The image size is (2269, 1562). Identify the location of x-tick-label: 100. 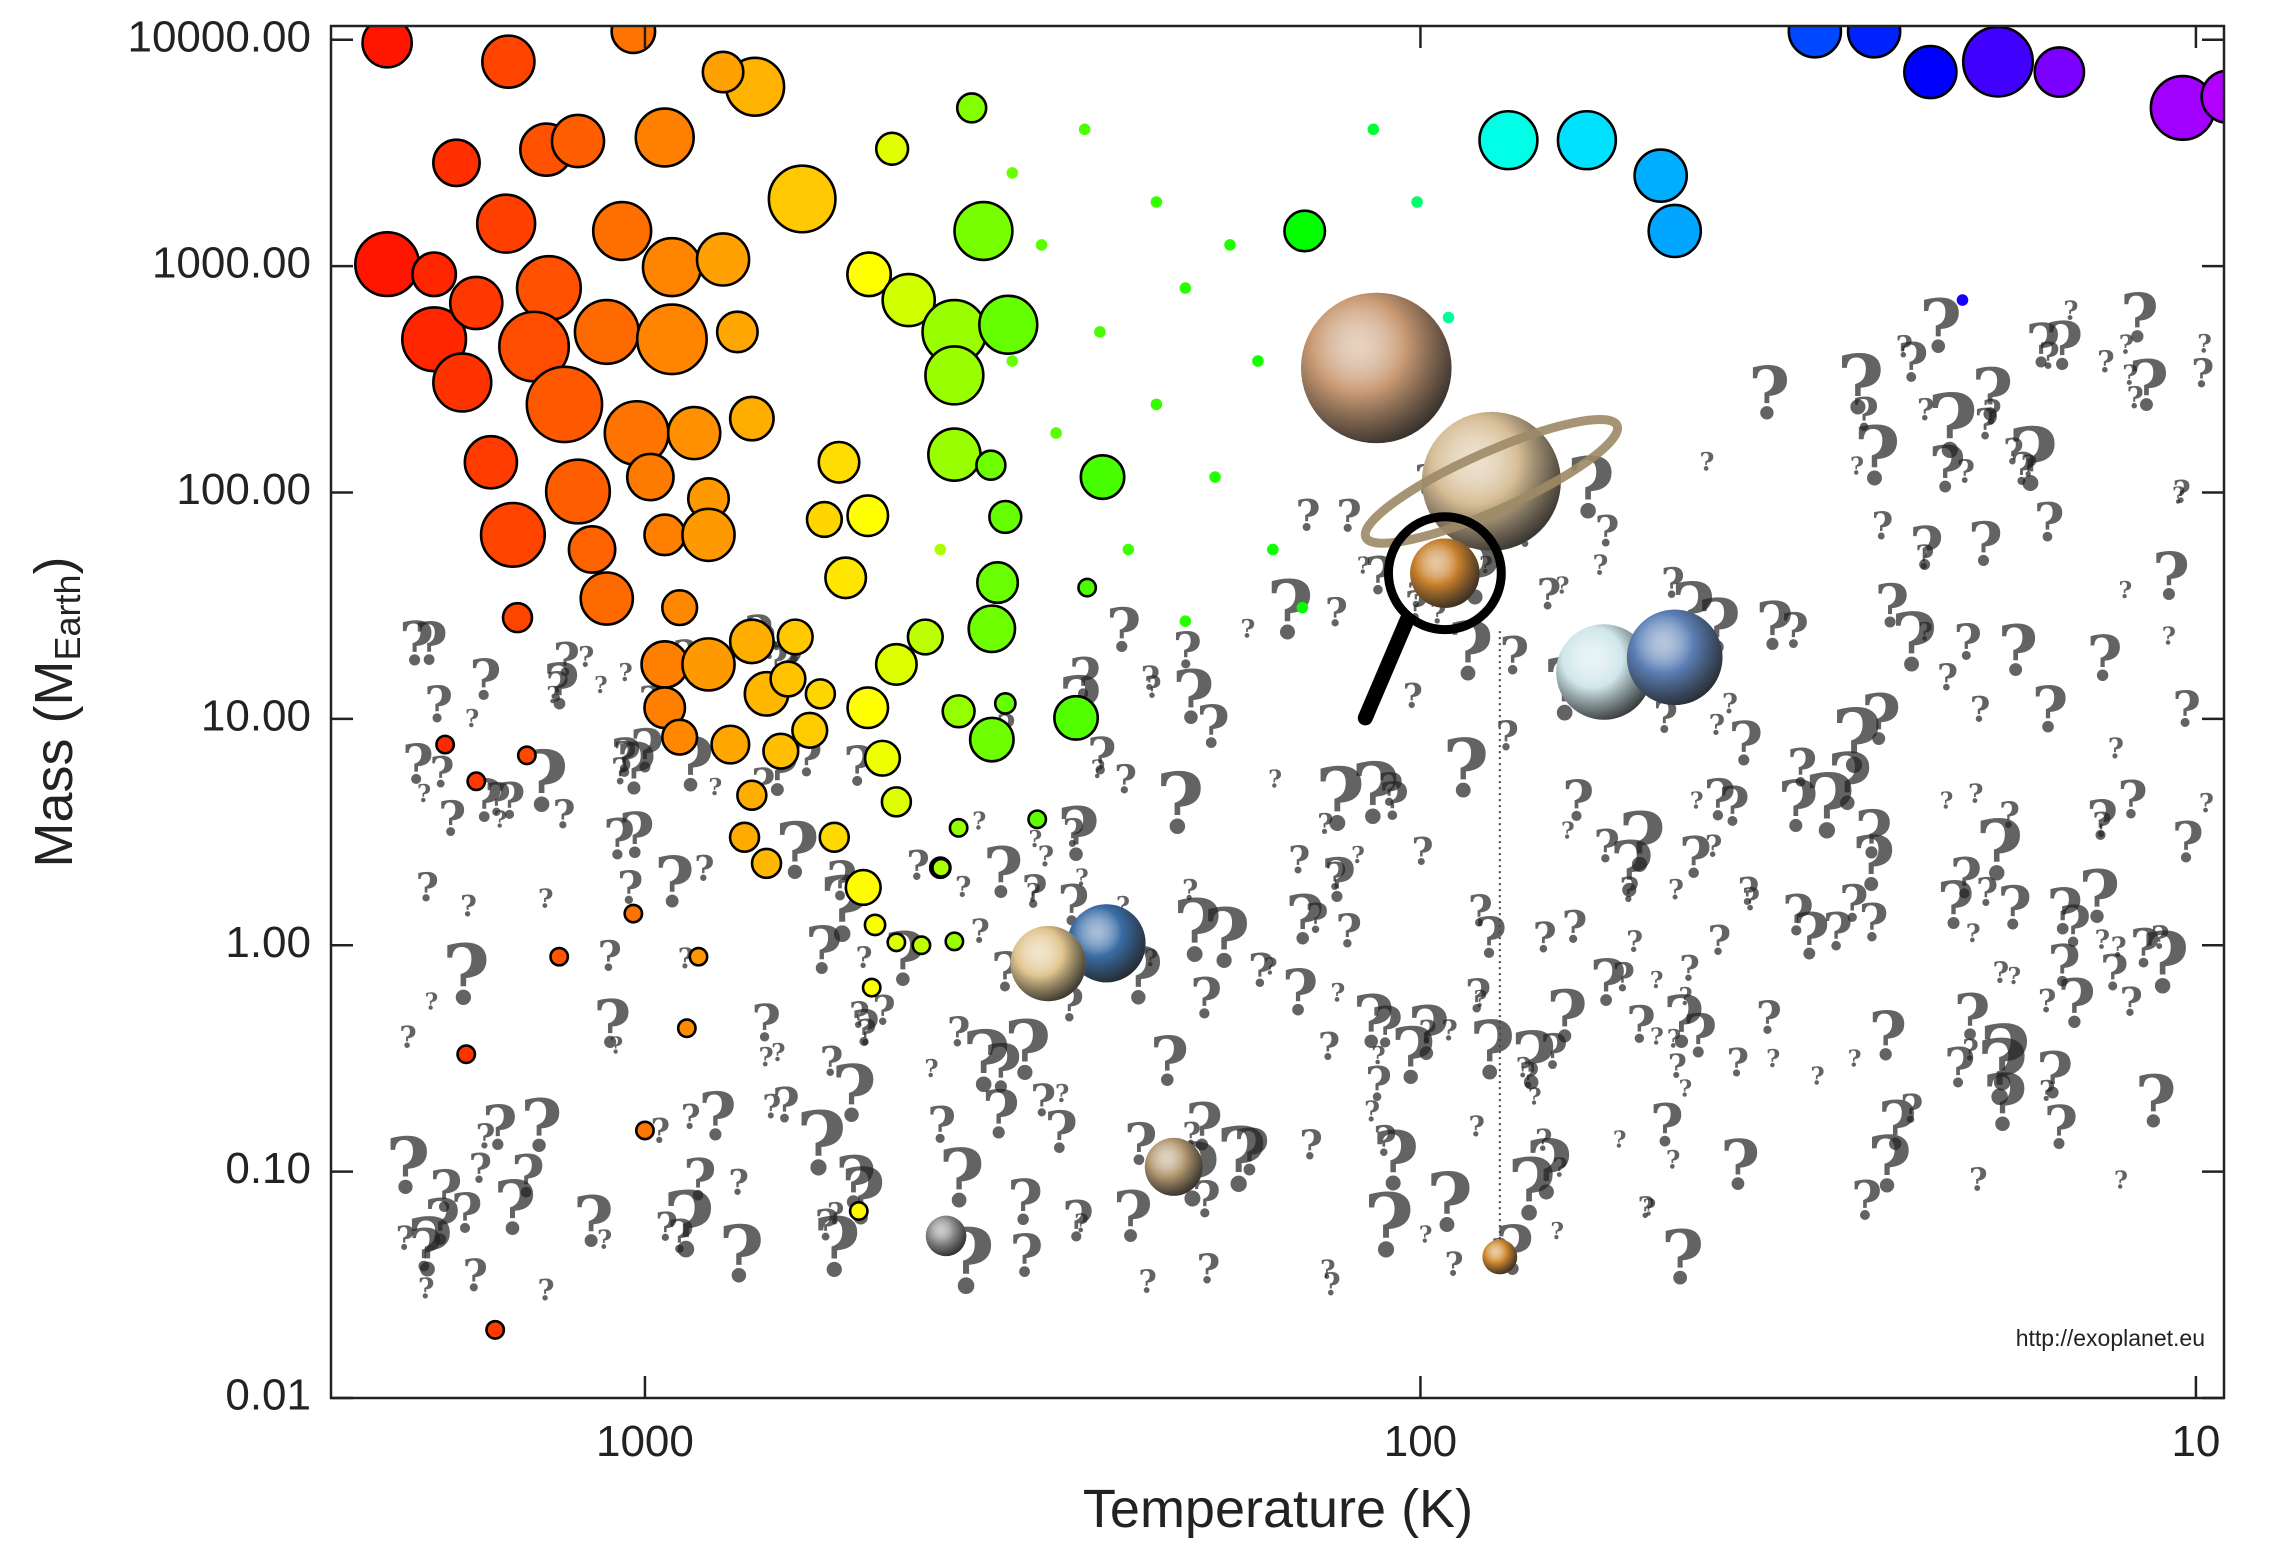
(1420, 1441).